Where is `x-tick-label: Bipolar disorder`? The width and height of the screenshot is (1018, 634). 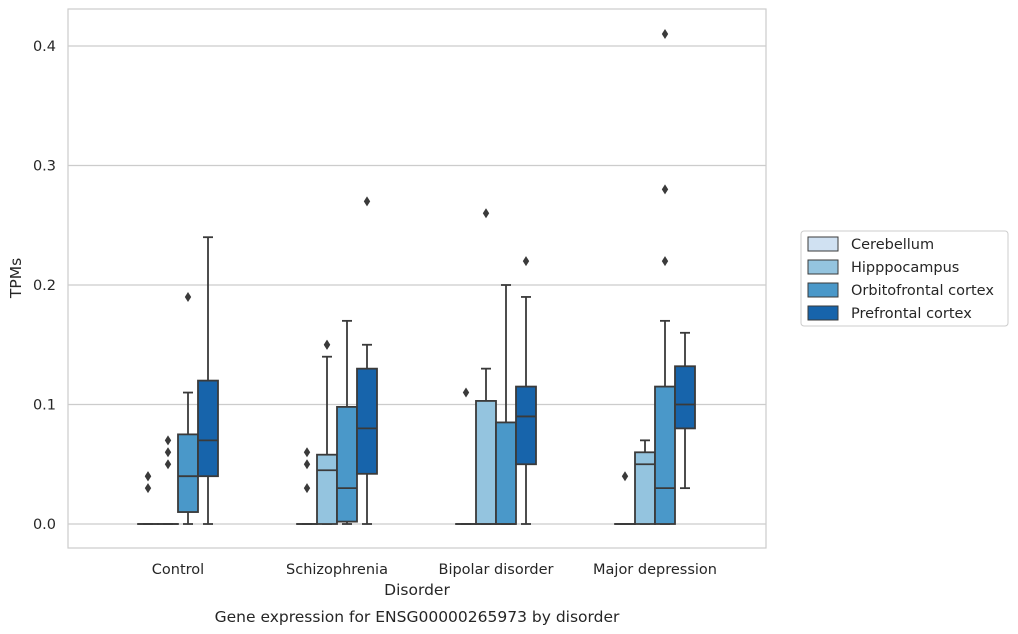 x-tick-label: Bipolar disorder is located at coordinates (496, 570).